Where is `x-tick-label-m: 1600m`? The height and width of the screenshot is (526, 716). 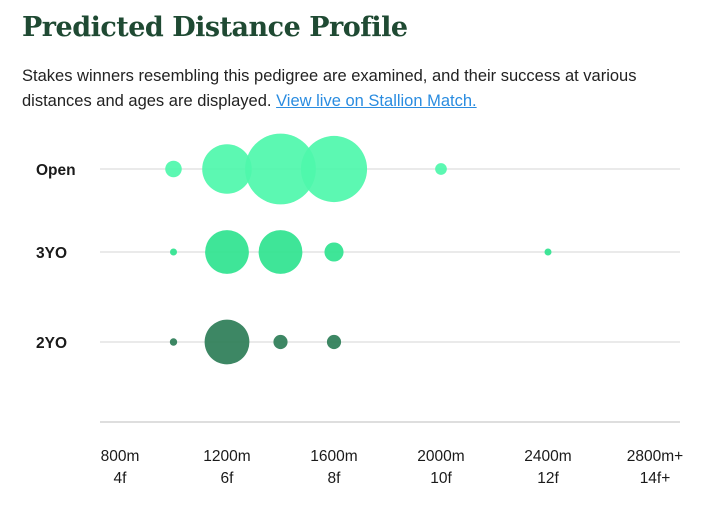 x-tick-label-m: 1600m is located at coordinates (333, 456).